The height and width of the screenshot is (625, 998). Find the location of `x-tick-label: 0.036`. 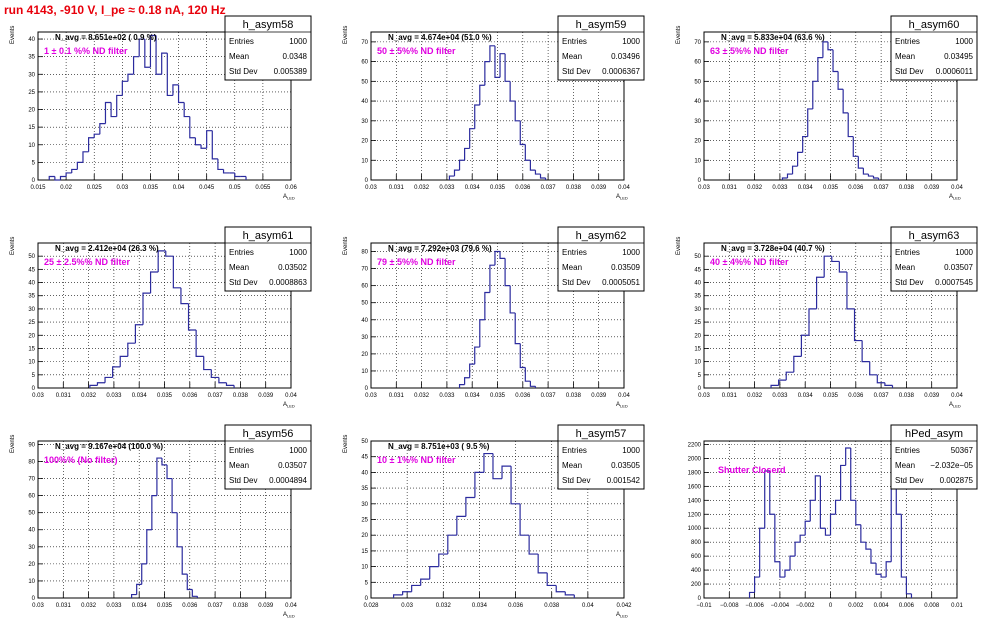

x-tick-label: 0.036 is located at coordinates (516, 606).